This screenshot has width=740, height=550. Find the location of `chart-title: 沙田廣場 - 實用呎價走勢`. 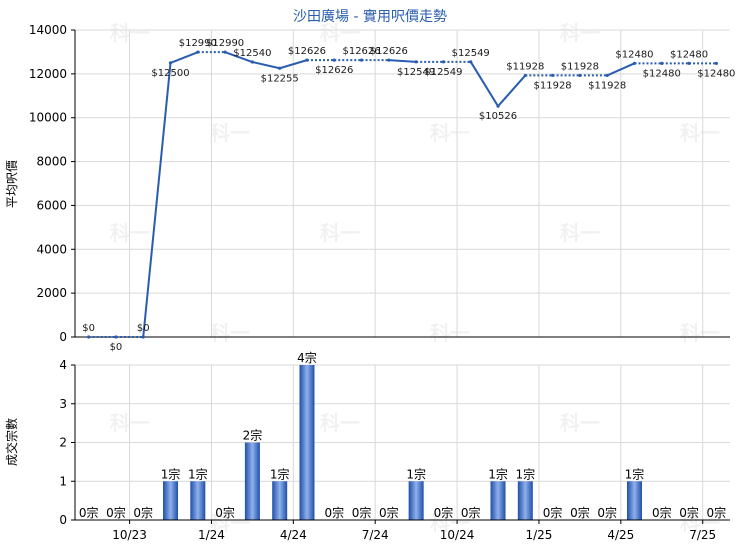

chart-title: 沙田廣場 - 實用呎價走勢 is located at coordinates (370, 16).